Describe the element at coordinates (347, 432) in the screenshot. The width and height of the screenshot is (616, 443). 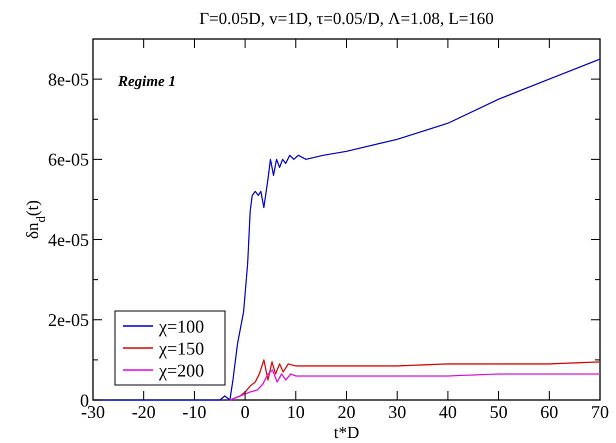
I see `x-axis-title: t*D` at that location.